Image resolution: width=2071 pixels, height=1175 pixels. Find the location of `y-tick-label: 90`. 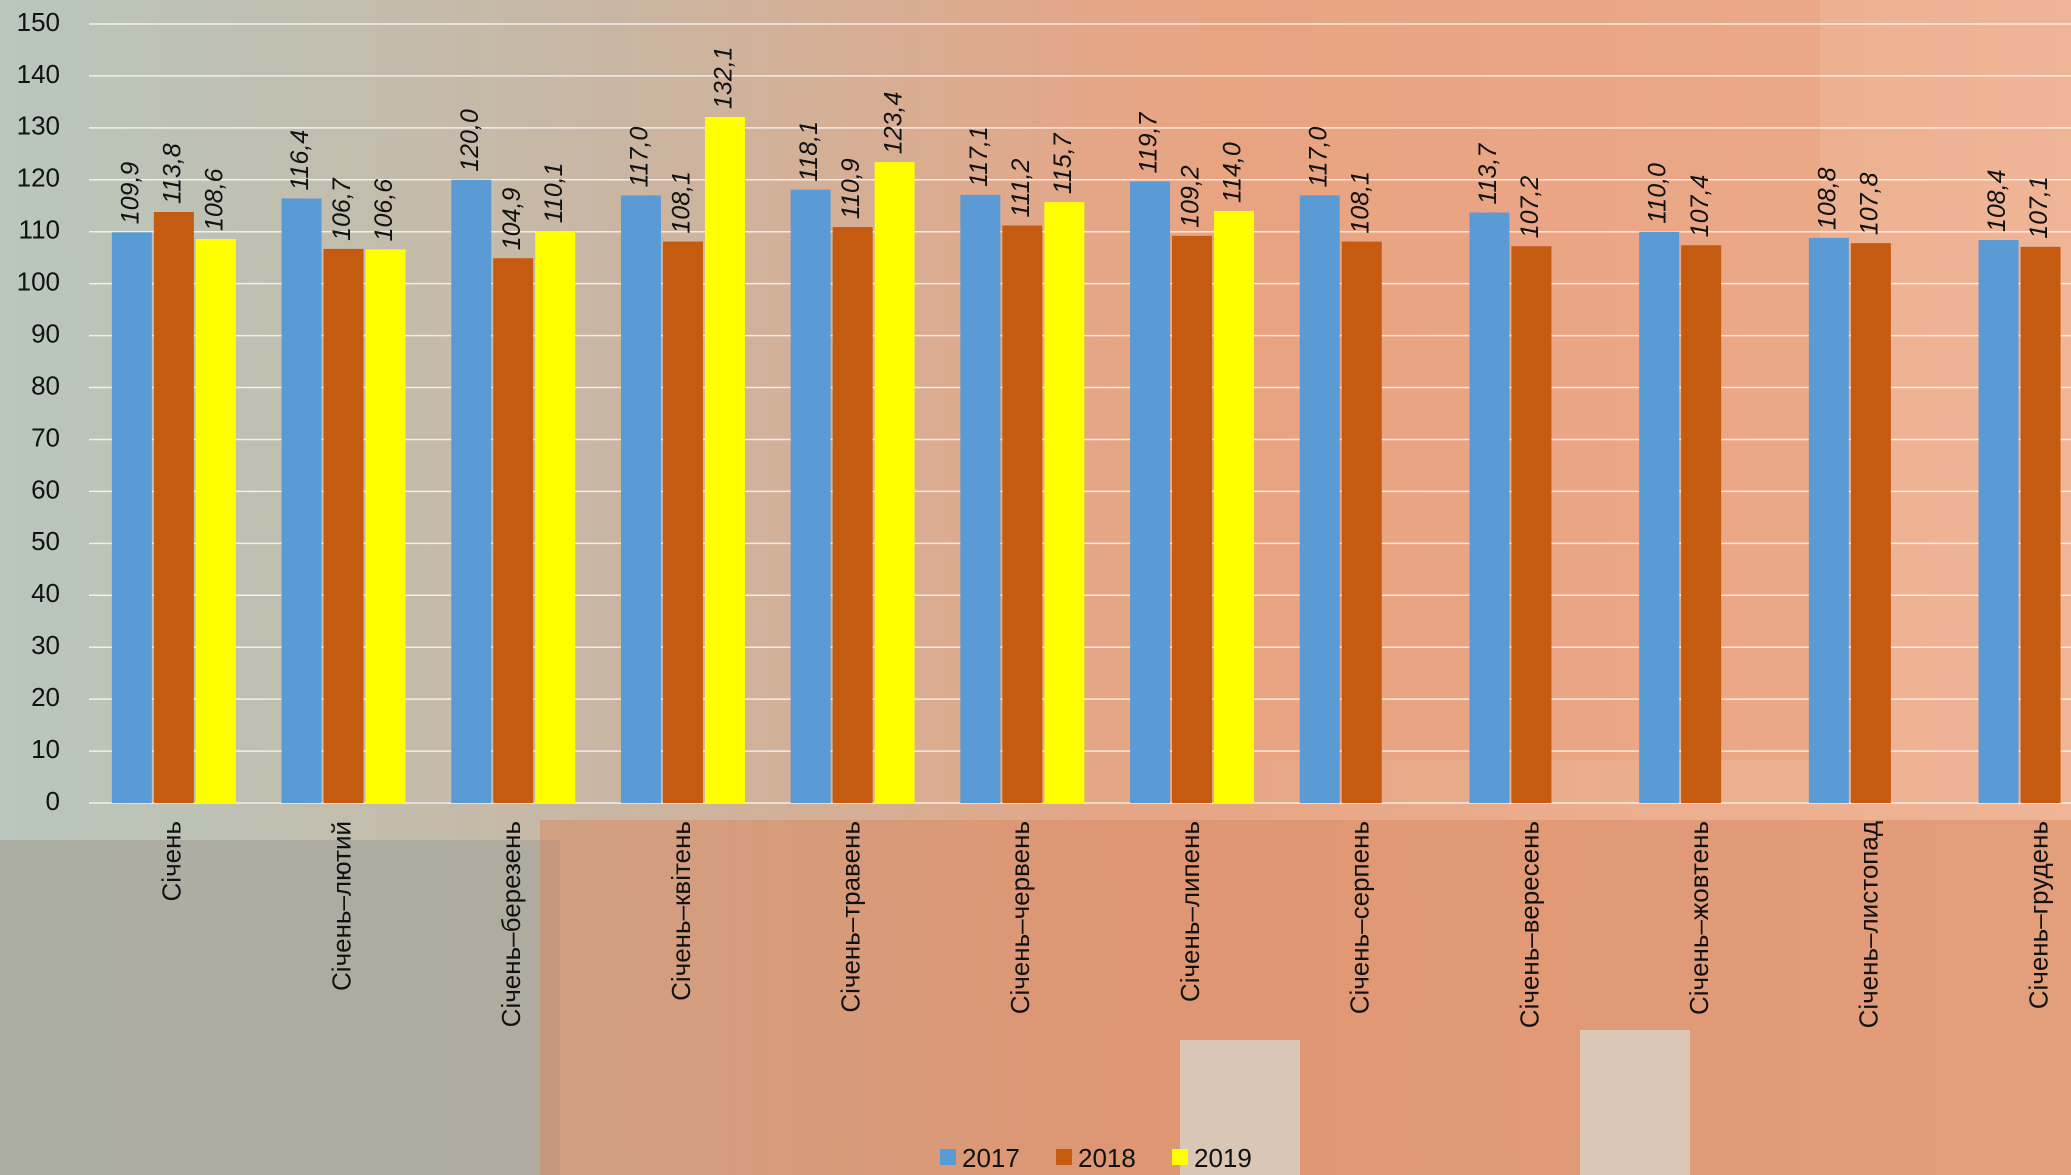

y-tick-label: 90 is located at coordinates (45, 333).